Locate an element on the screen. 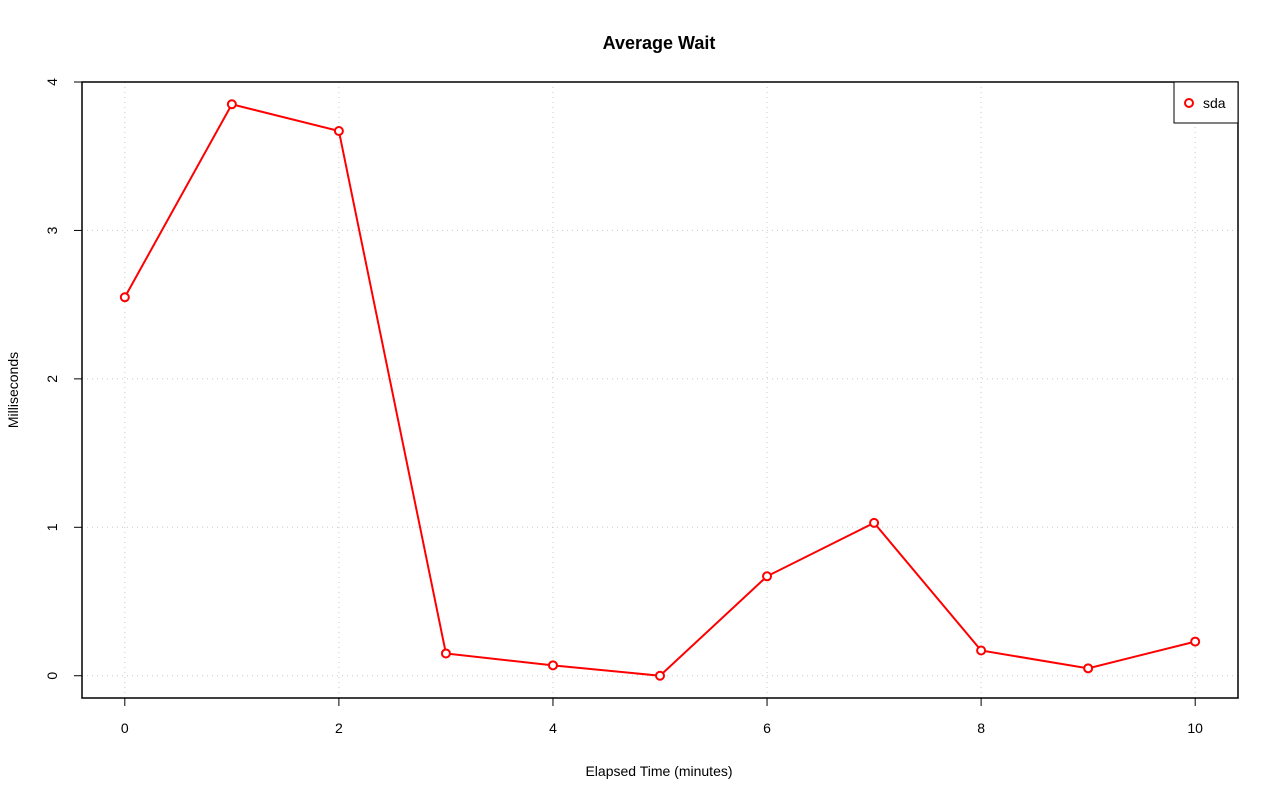 The height and width of the screenshot is (806, 1280). x-tick-label: 4 is located at coordinates (553, 728).